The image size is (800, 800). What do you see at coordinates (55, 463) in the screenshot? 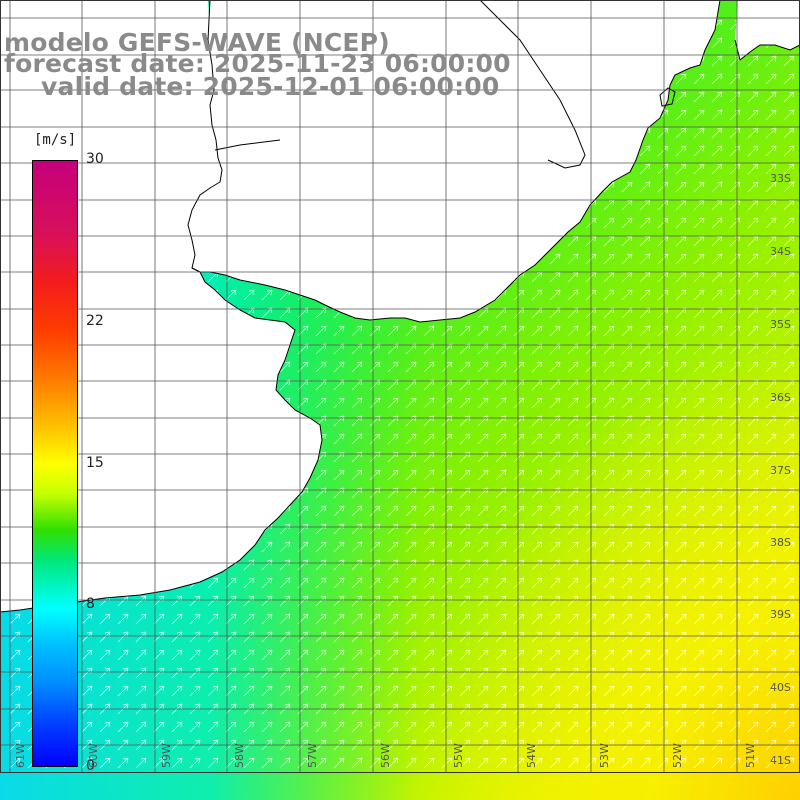
I see `colorbar` at bounding box center [55, 463].